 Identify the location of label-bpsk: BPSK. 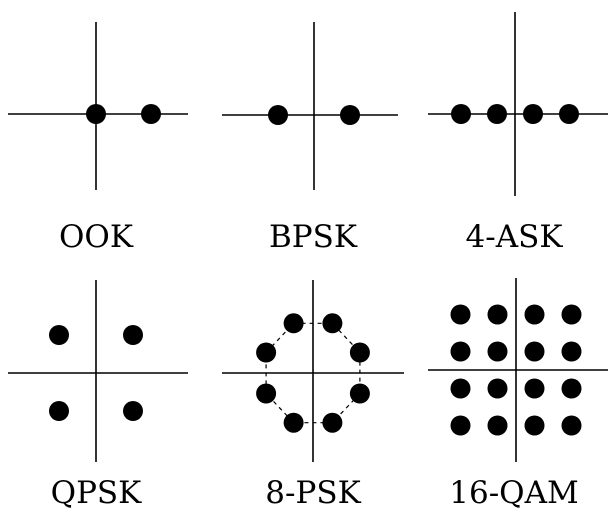
(313, 237).